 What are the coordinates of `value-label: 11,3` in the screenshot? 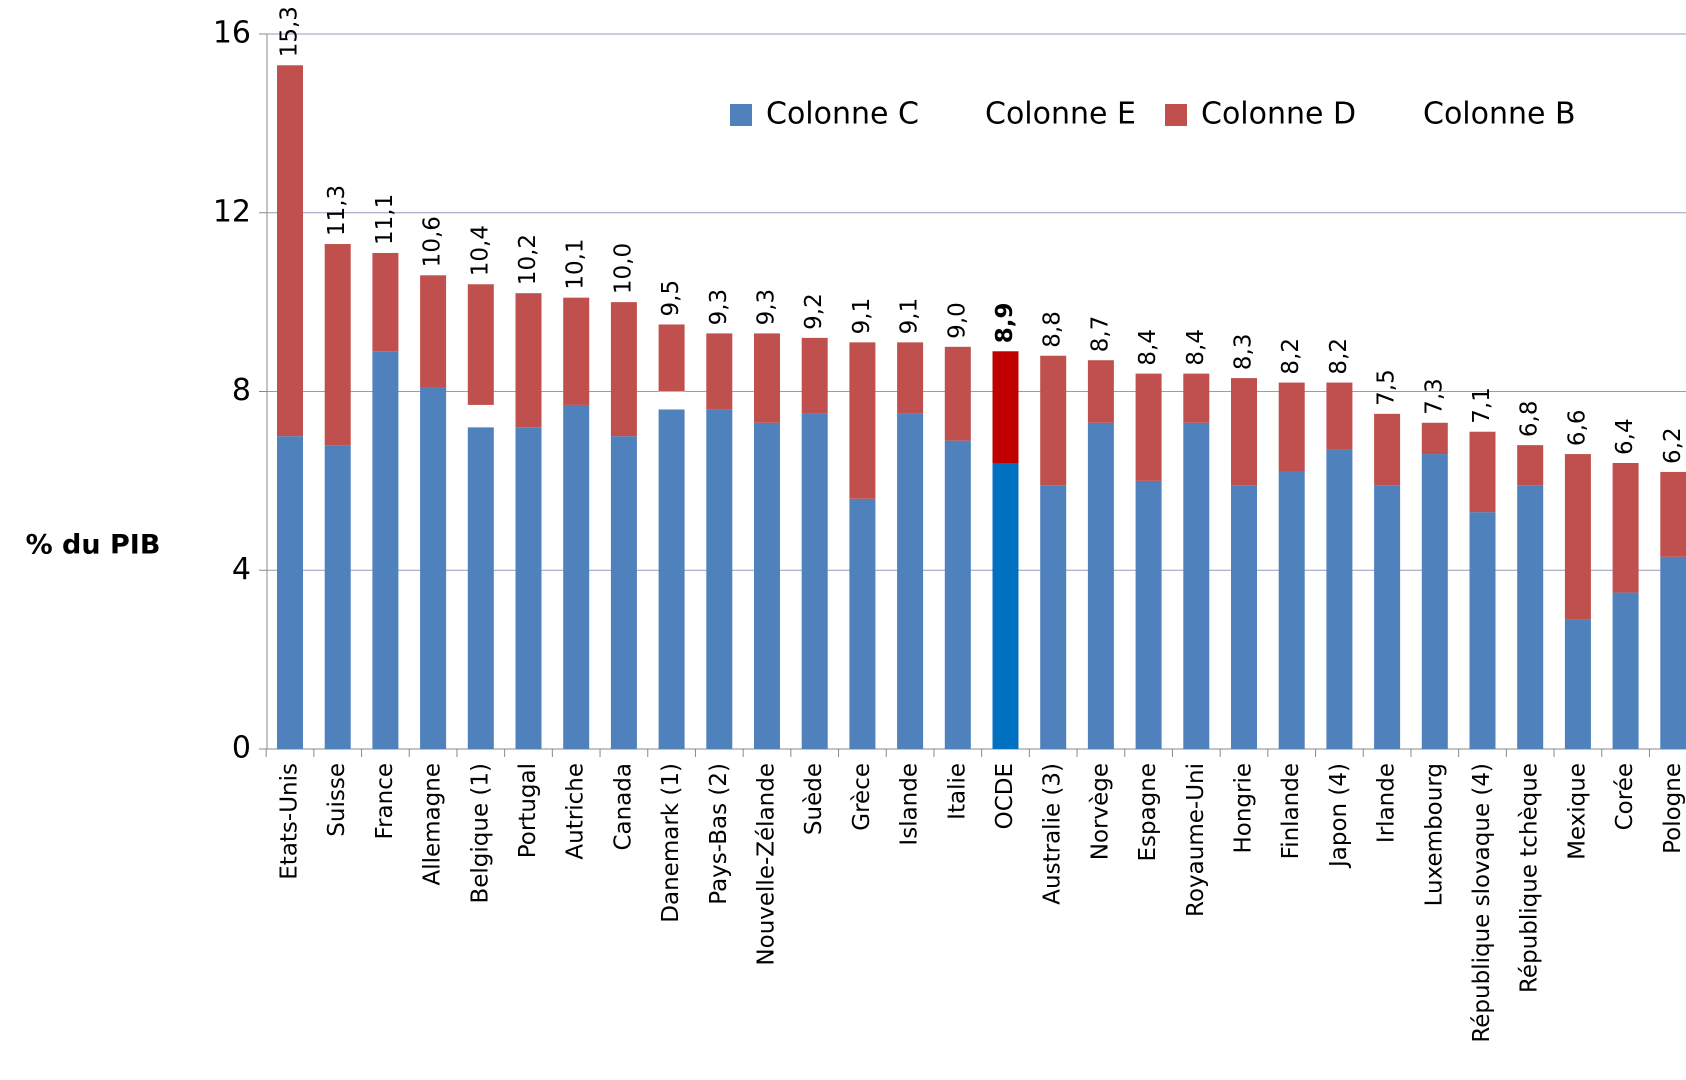 It's located at (337, 210).